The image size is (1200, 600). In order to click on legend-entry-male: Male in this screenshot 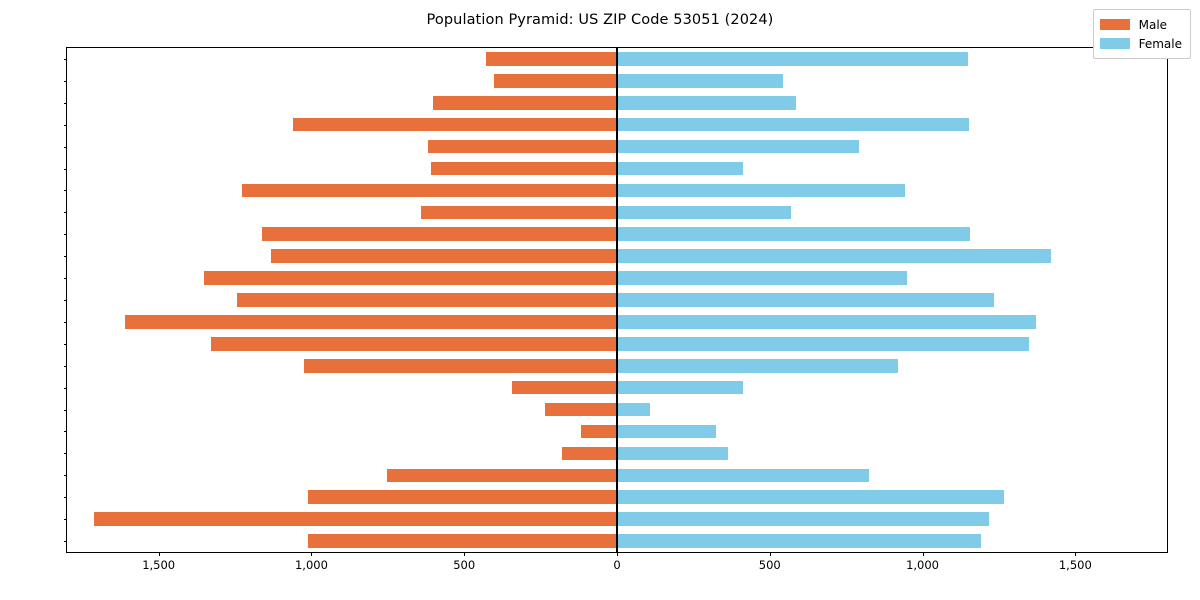, I will do `click(1140, 24)`.